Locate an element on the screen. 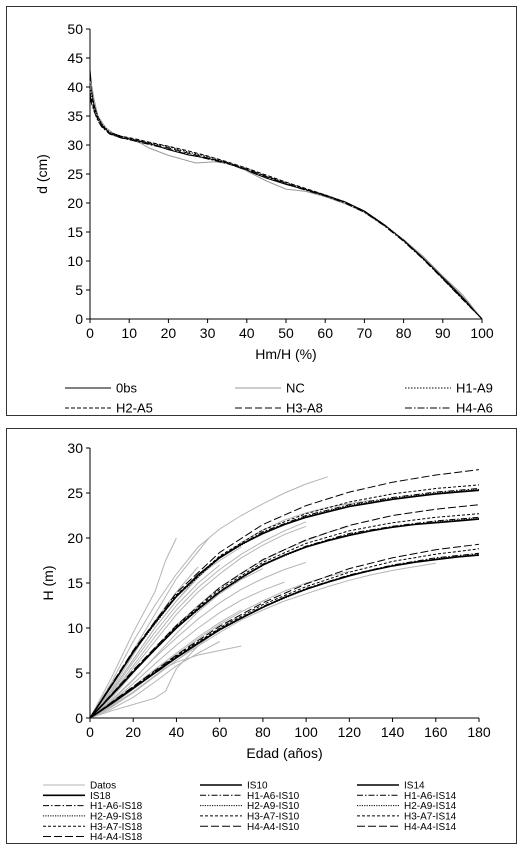  y-tick-label: 35 is located at coordinates (75, 116).